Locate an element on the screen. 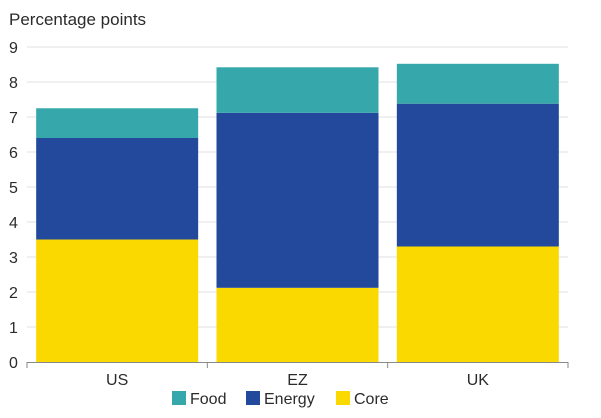 Image resolution: width=601 pixels, height=418 pixels. bar-segment-core-ez is located at coordinates (297, 324).